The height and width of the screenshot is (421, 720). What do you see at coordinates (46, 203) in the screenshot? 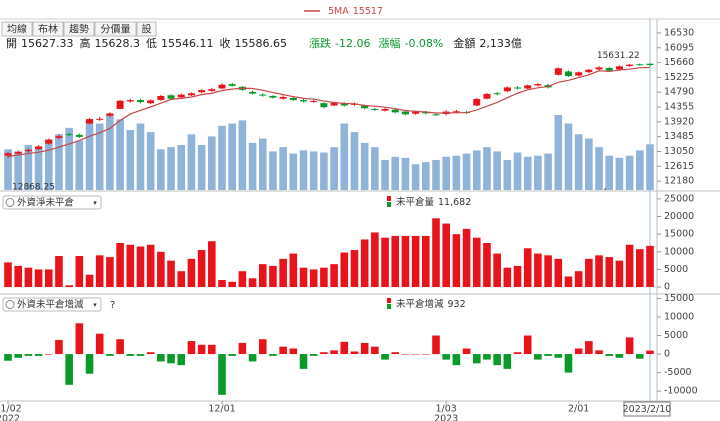
I see `indicator-title: 外資淨未平倉` at bounding box center [46, 203].